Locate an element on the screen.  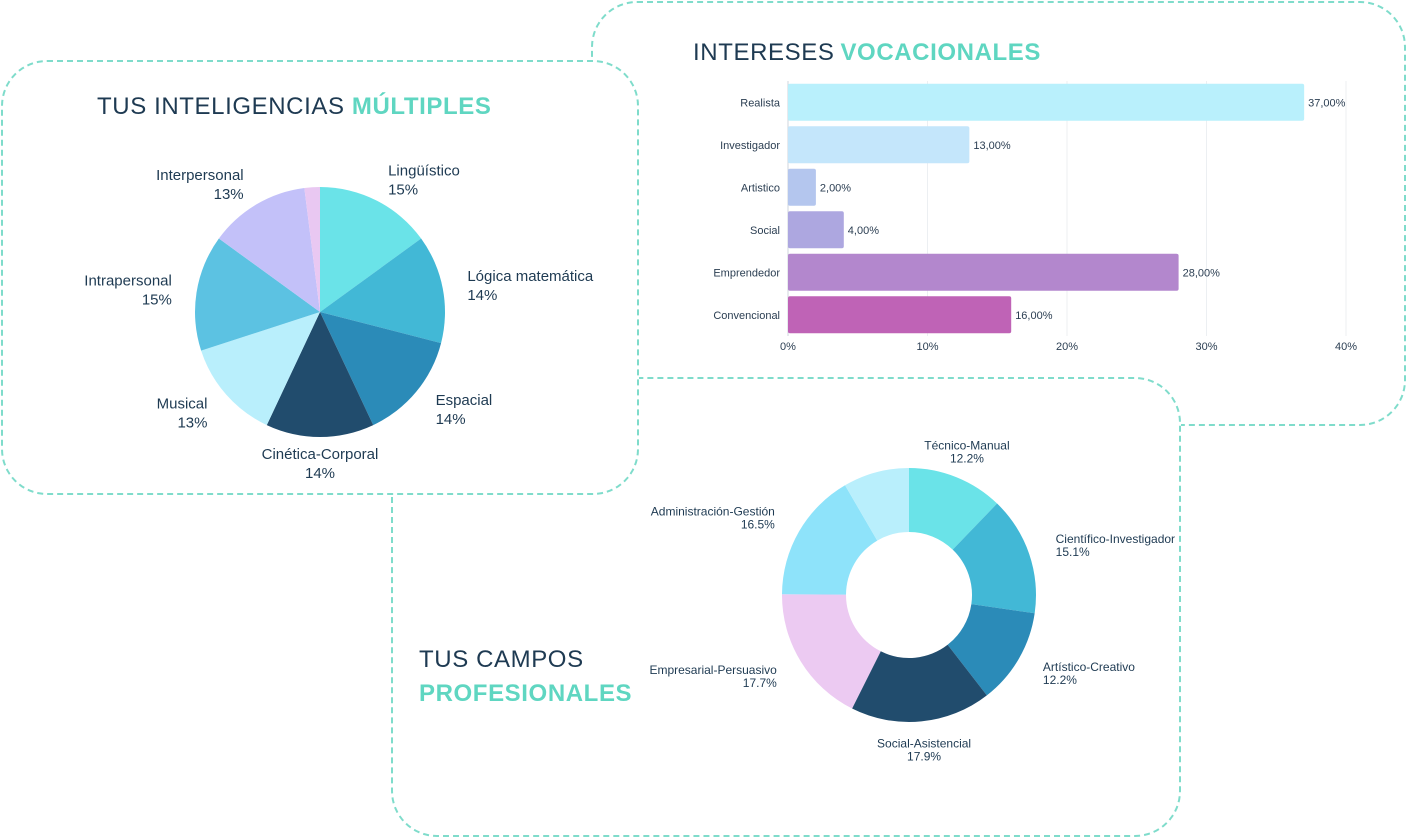
slice-label: Musical is located at coordinates (182, 403).